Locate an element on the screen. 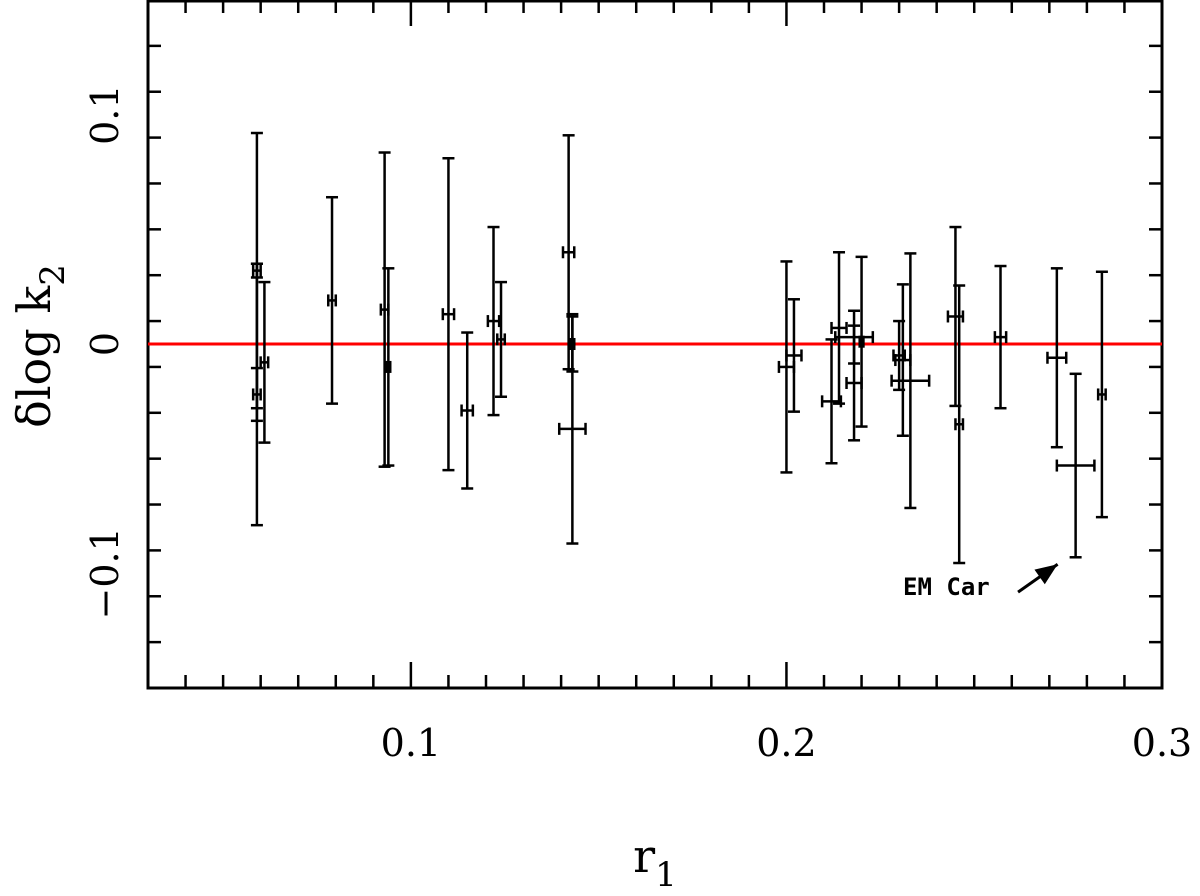  x-axis-label: r1 is located at coordinates (655, 862).